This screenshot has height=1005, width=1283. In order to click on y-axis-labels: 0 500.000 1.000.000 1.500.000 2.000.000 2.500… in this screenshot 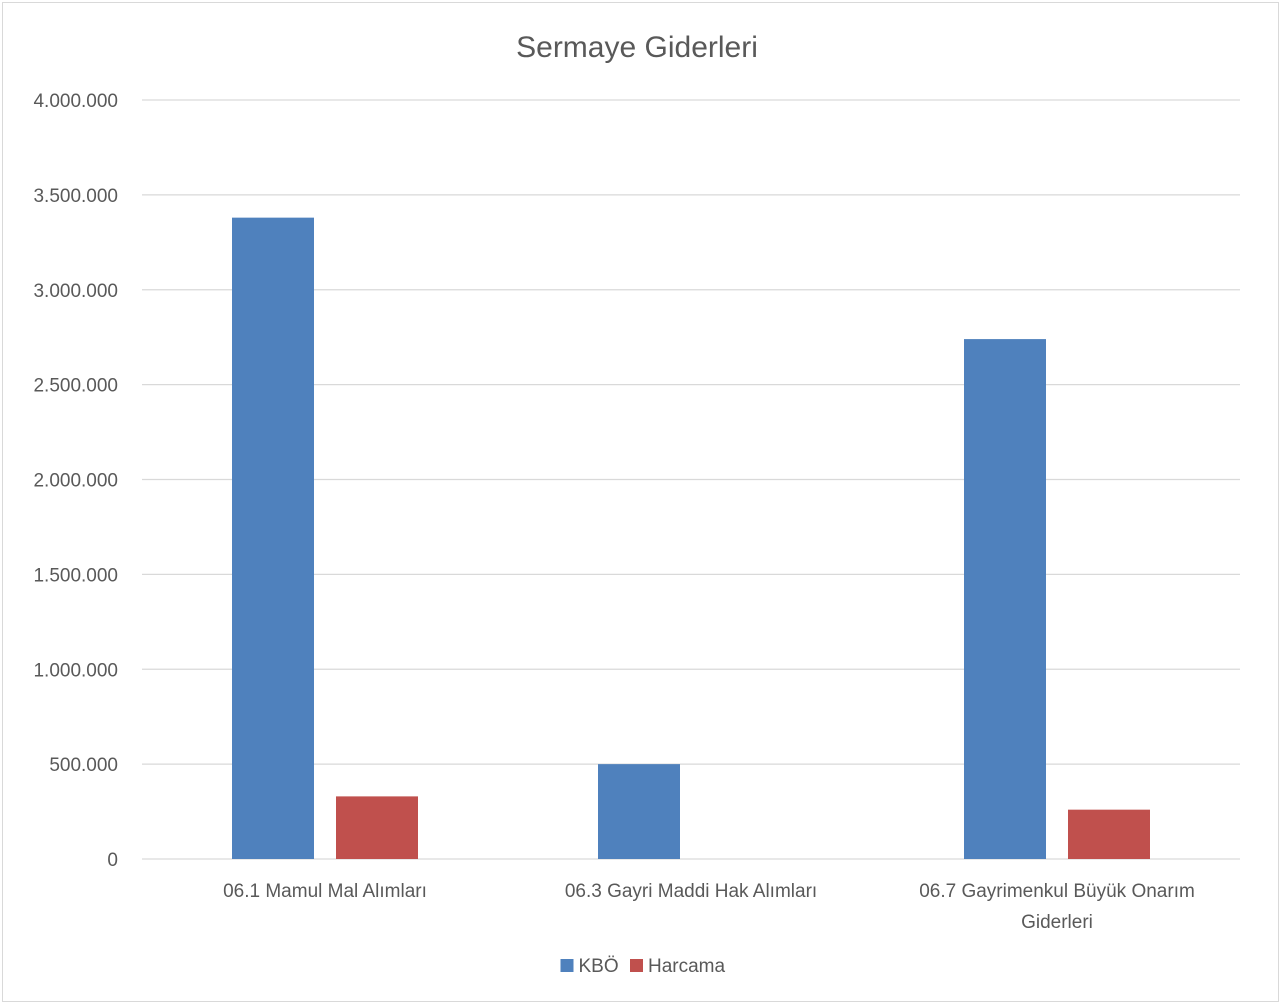, I will do `click(75, 481)`.